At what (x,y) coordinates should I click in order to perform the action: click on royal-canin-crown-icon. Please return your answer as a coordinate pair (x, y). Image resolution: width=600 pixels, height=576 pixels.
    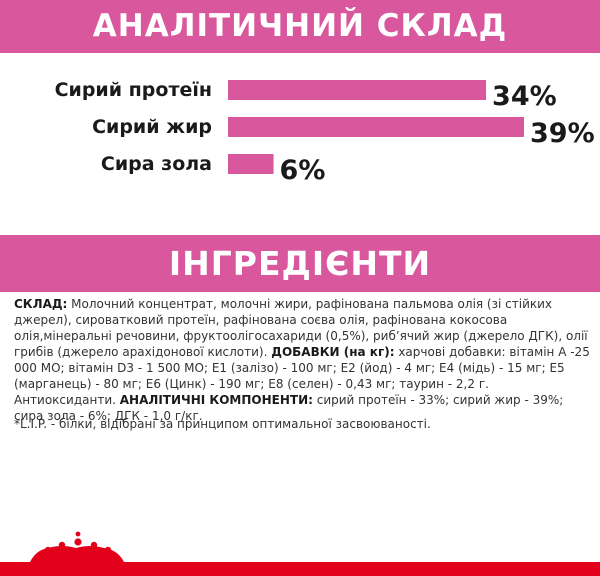
    Looking at the image, I should click on (300, 547).